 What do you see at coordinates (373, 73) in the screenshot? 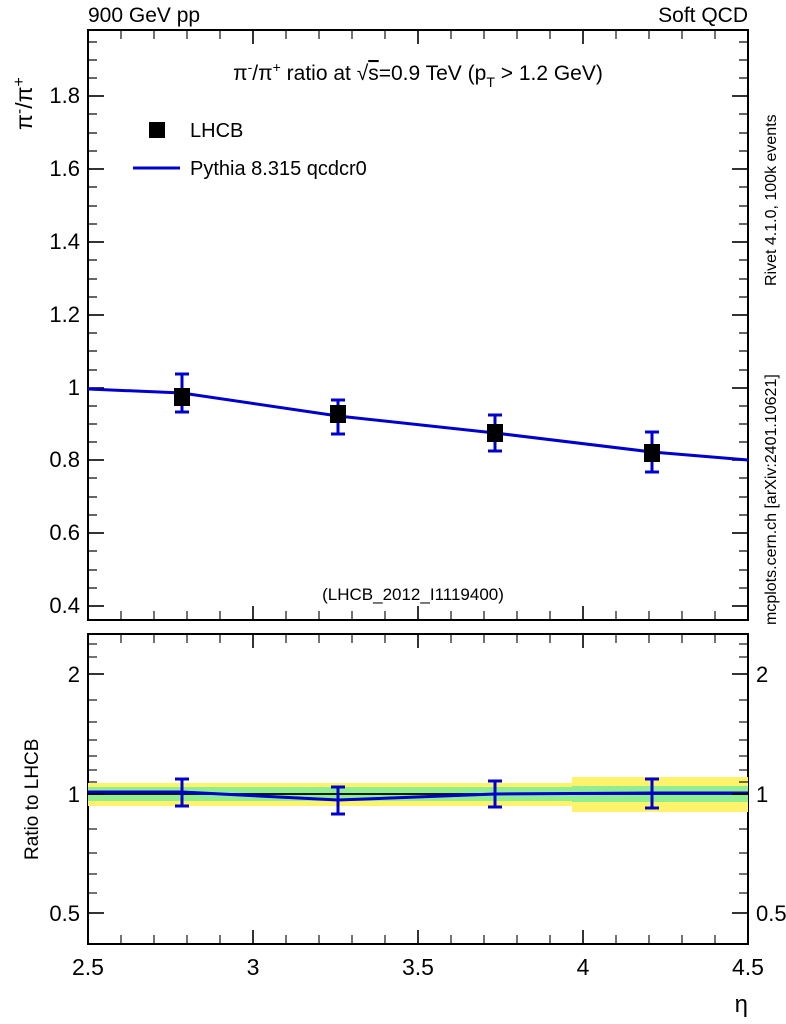
I see `title-sqrt-s: s` at bounding box center [373, 73].